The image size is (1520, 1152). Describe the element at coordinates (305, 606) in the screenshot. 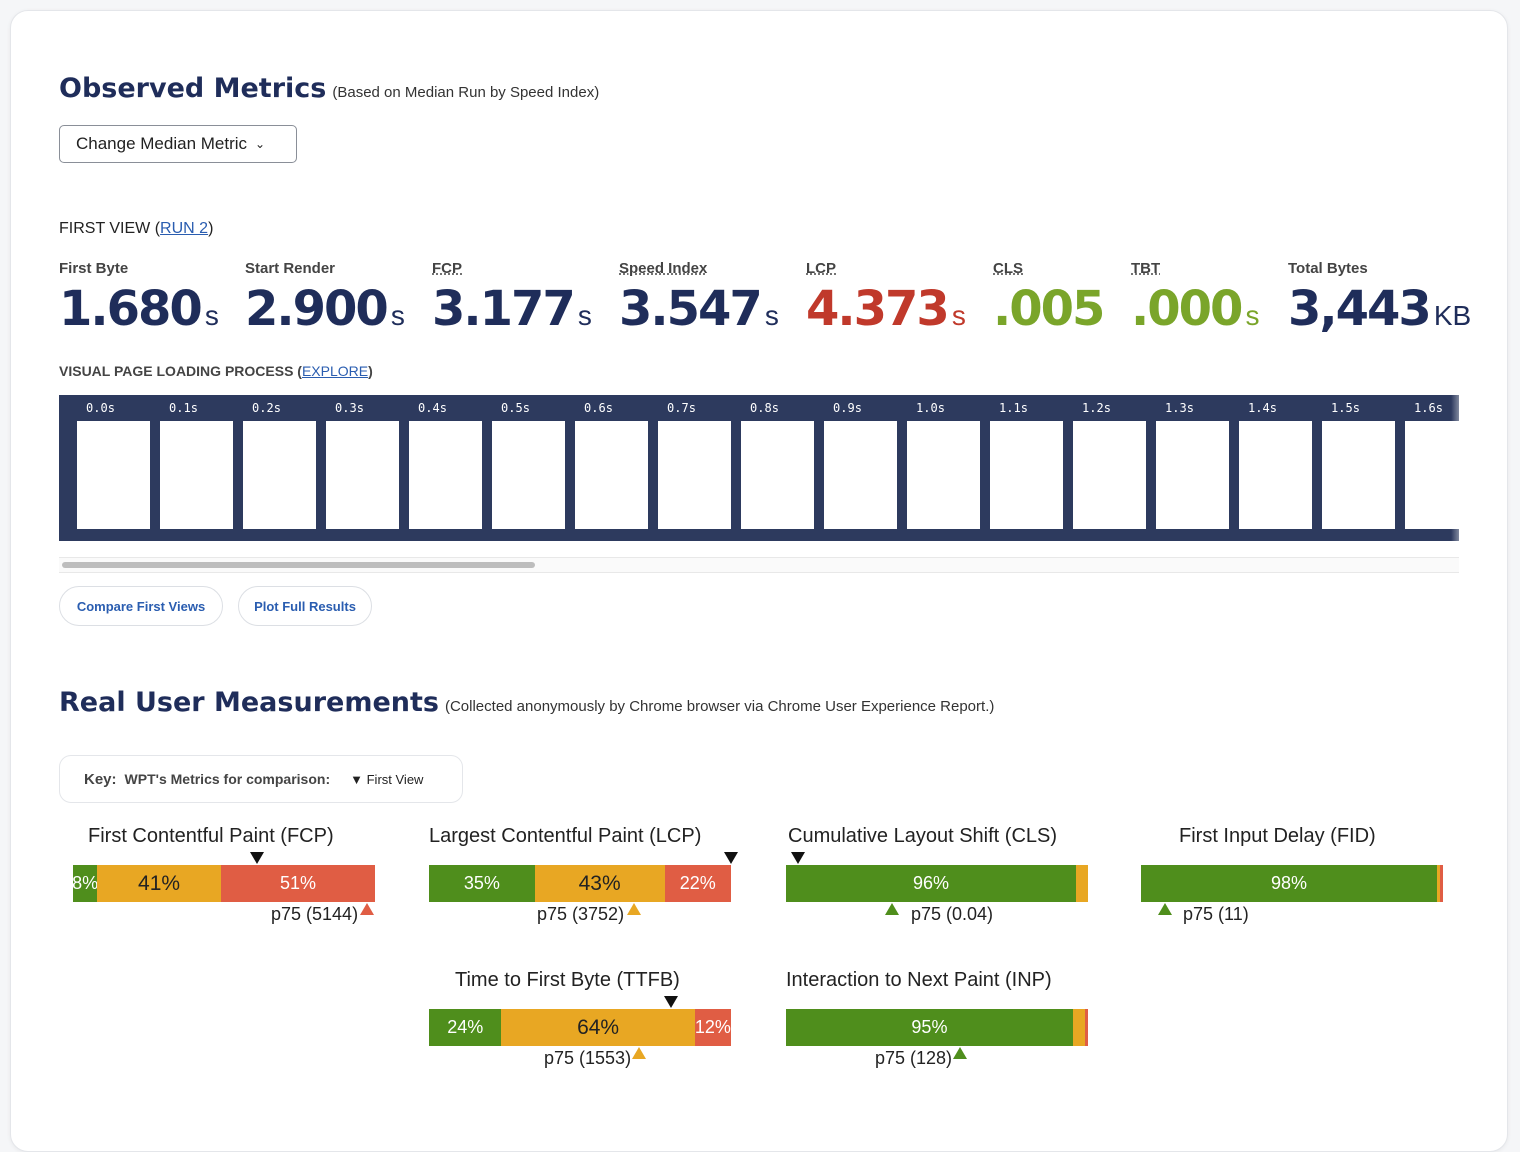

I see `plot-full-results-button: Plot Full Results` at that location.